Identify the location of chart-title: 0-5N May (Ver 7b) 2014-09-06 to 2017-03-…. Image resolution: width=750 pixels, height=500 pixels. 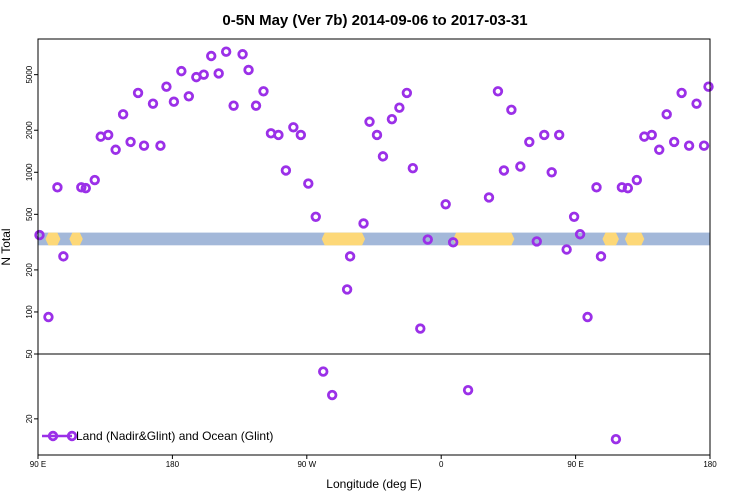
(374, 20).